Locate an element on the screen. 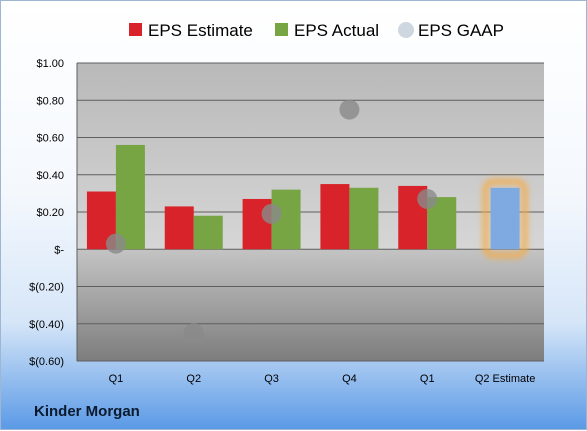 This screenshot has width=587, height=431. y-tick-label: $(0.60) is located at coordinates (46, 362).